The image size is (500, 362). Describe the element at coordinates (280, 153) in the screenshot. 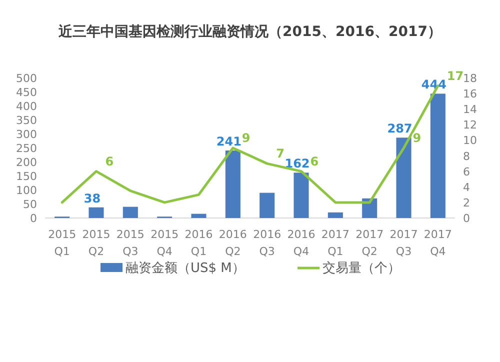

I see `data-label: 7` at that location.